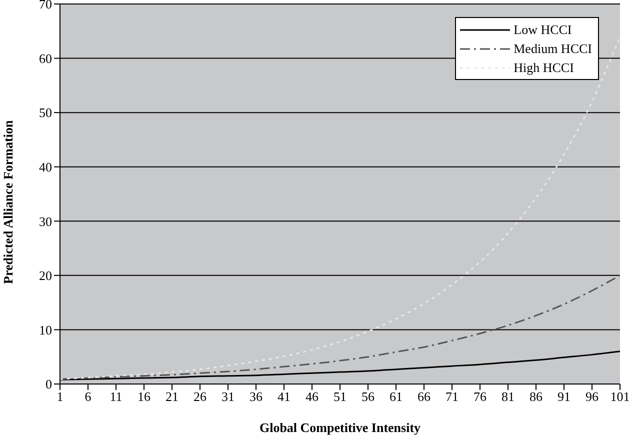 This screenshot has height=444, width=631. Describe the element at coordinates (312, 396) in the screenshot. I see `x-tick-label: 46` at that location.